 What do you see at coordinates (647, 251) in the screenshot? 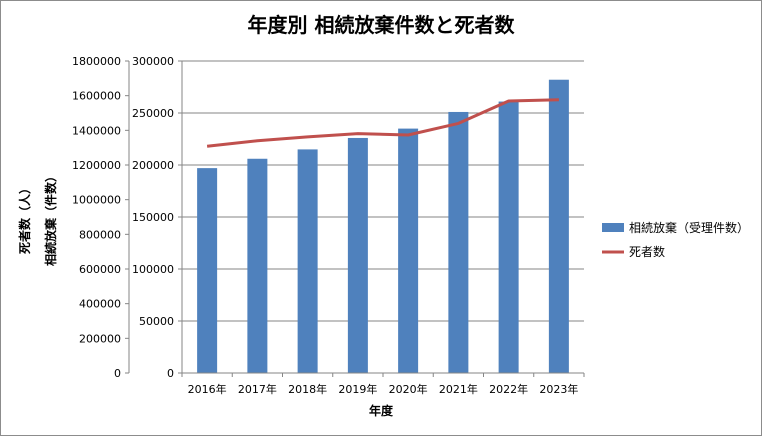
I see `legend-line-label: 死者数` at bounding box center [647, 251].